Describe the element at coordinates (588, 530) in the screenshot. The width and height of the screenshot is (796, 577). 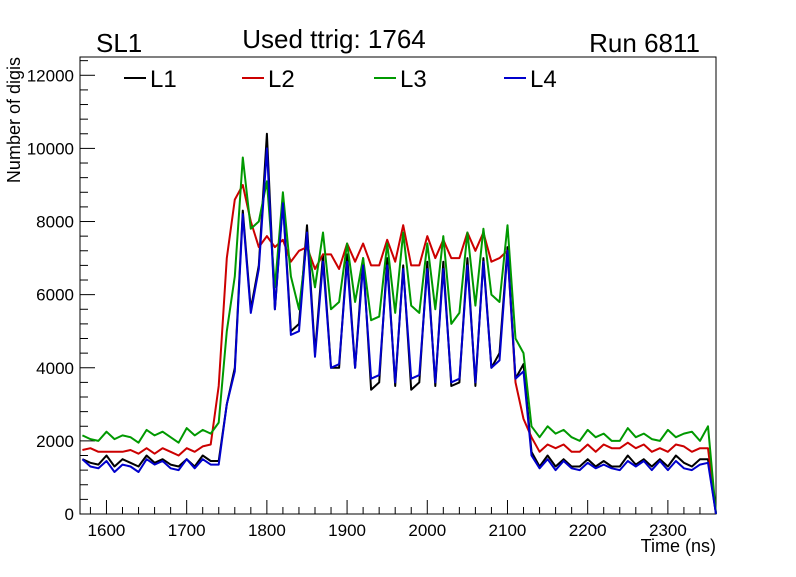
I see `x-tick-label: 2200` at that location.